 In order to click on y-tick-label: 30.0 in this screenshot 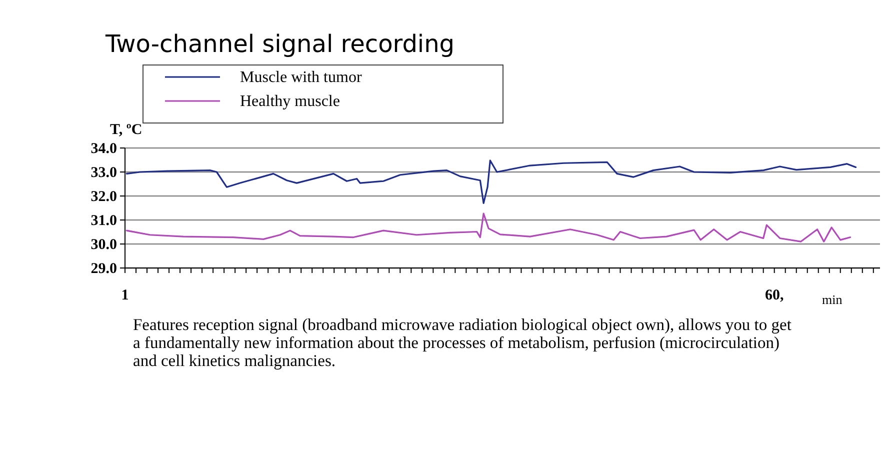, I will do `click(103, 244)`.